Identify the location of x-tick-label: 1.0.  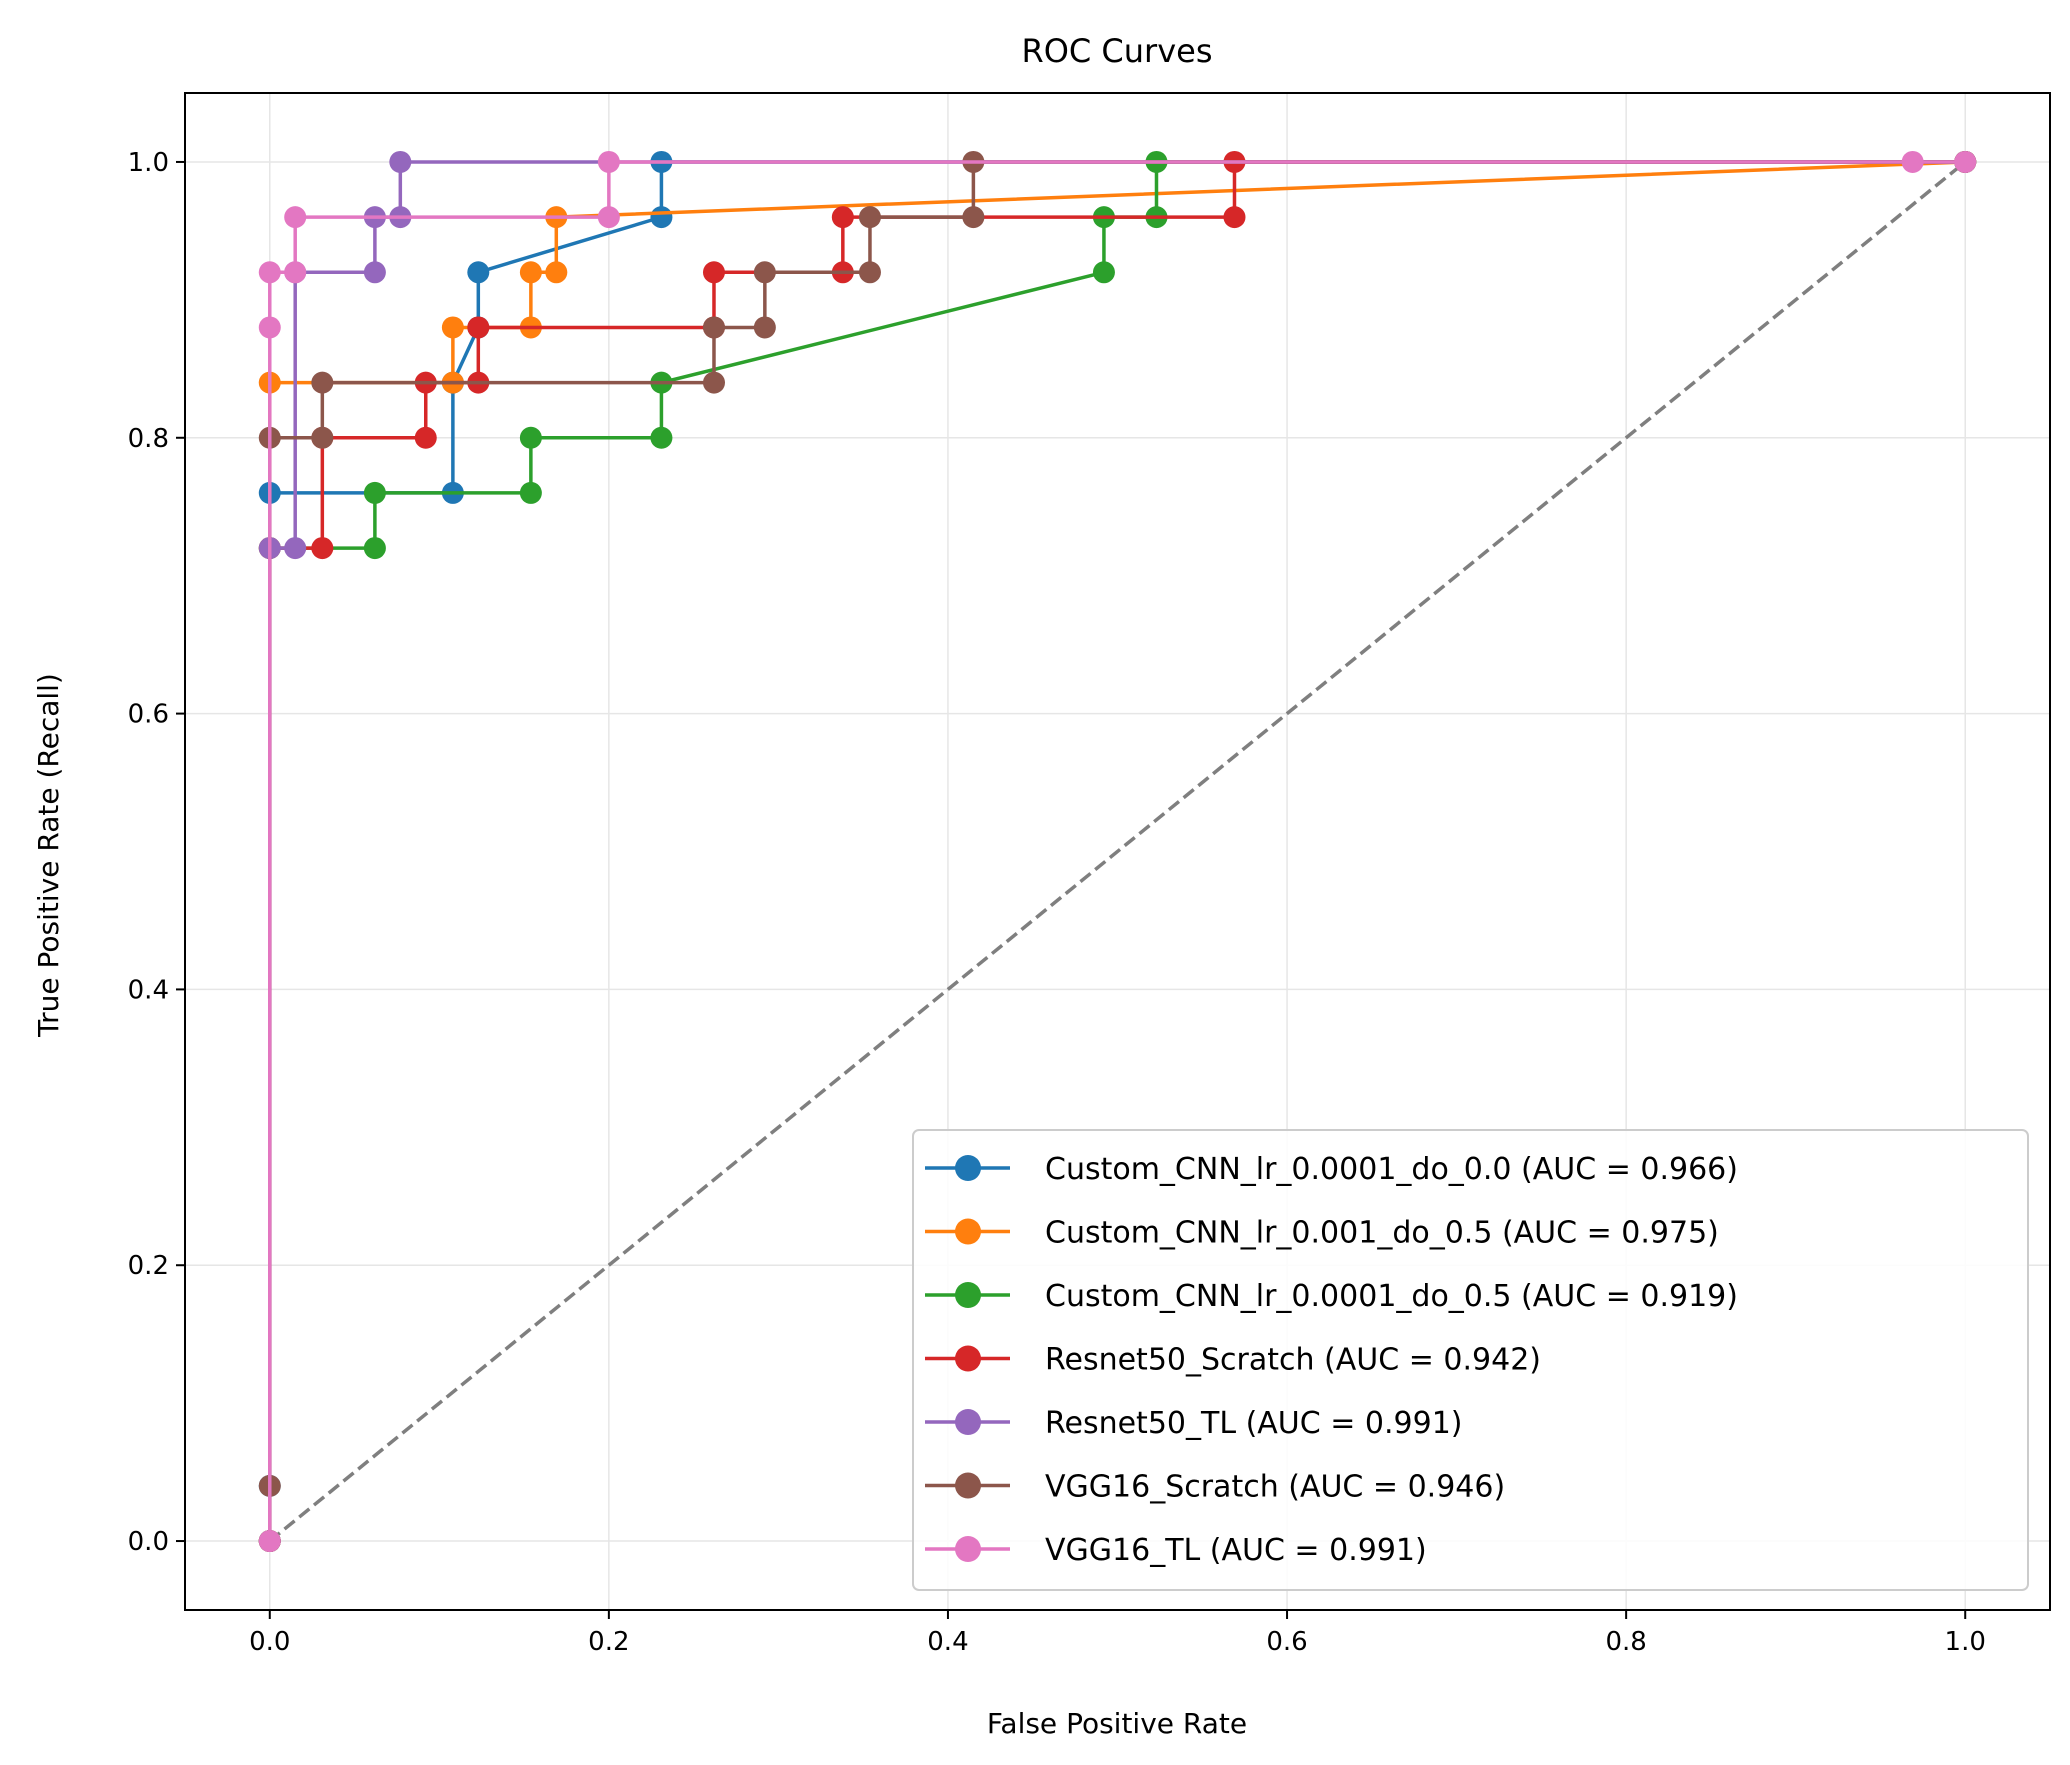
(1965, 1642).